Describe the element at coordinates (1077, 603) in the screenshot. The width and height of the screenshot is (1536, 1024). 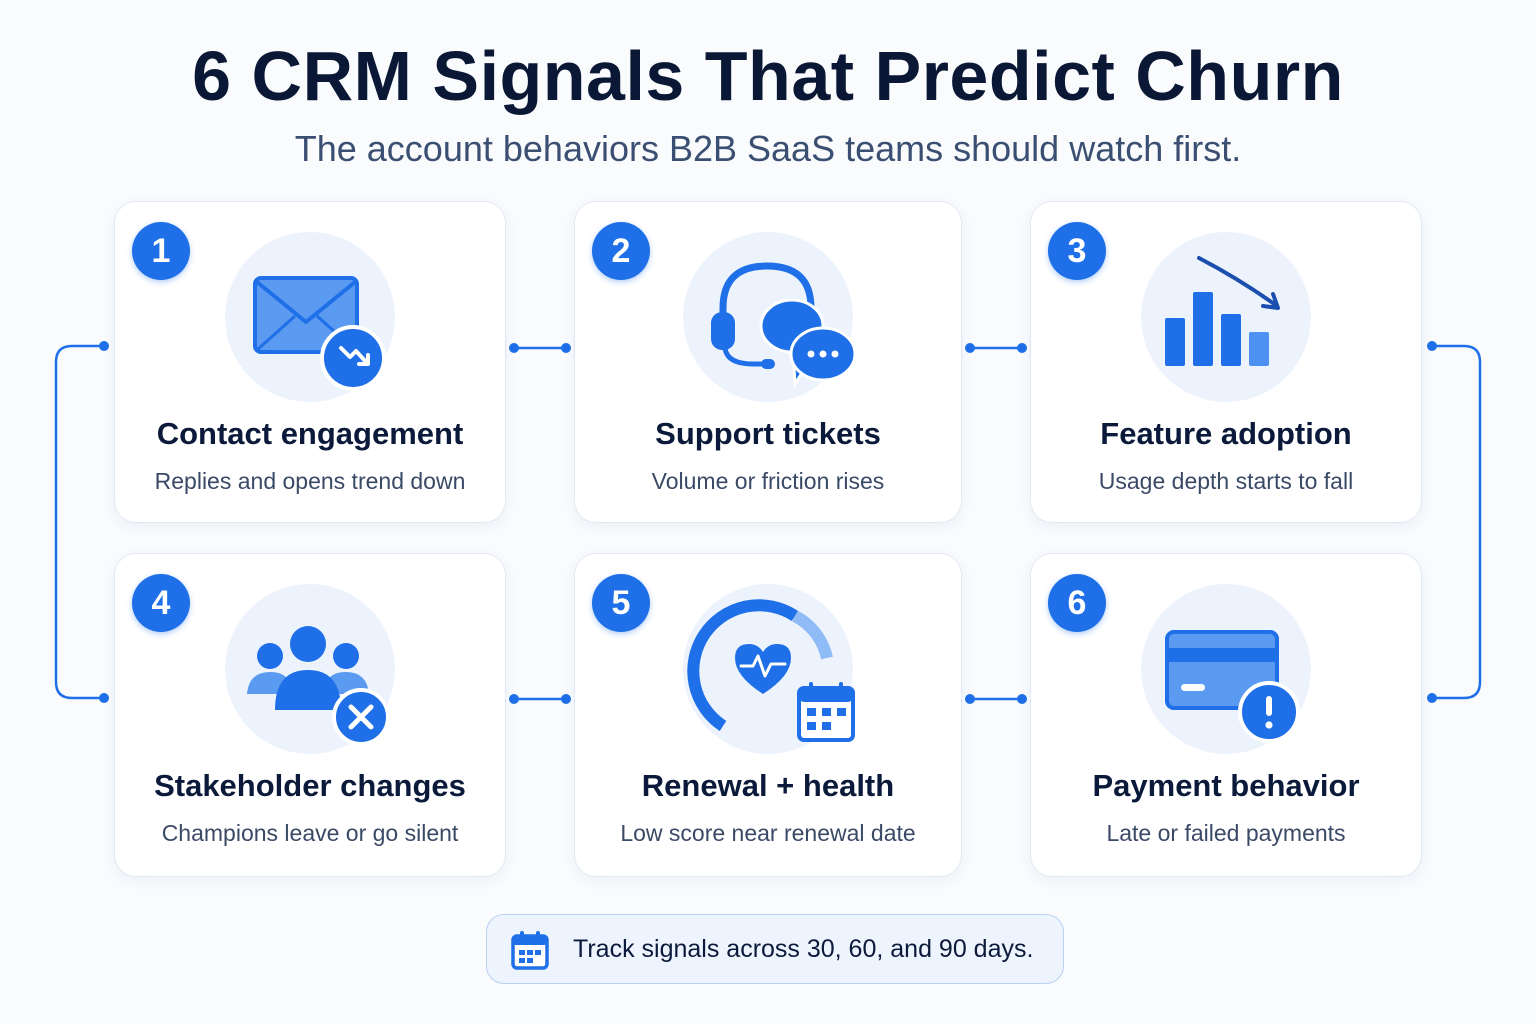
I see `step-number-badge: 6` at that location.